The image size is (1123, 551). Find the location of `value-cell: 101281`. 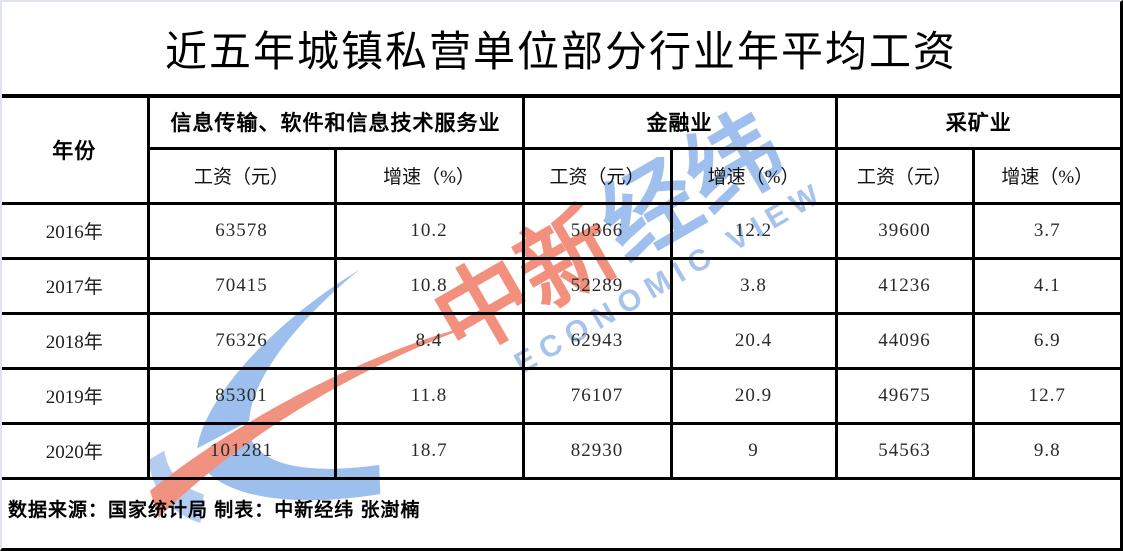

value-cell: 101281 is located at coordinates (241, 450).